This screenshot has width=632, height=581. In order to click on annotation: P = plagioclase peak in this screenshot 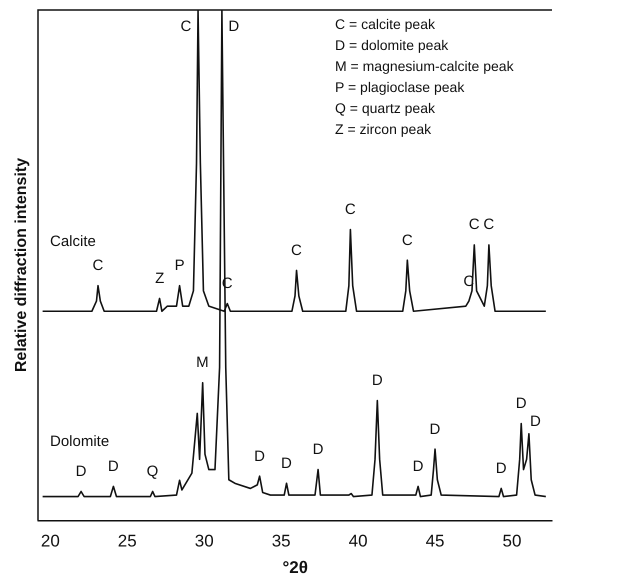, I will do `click(399, 87)`.